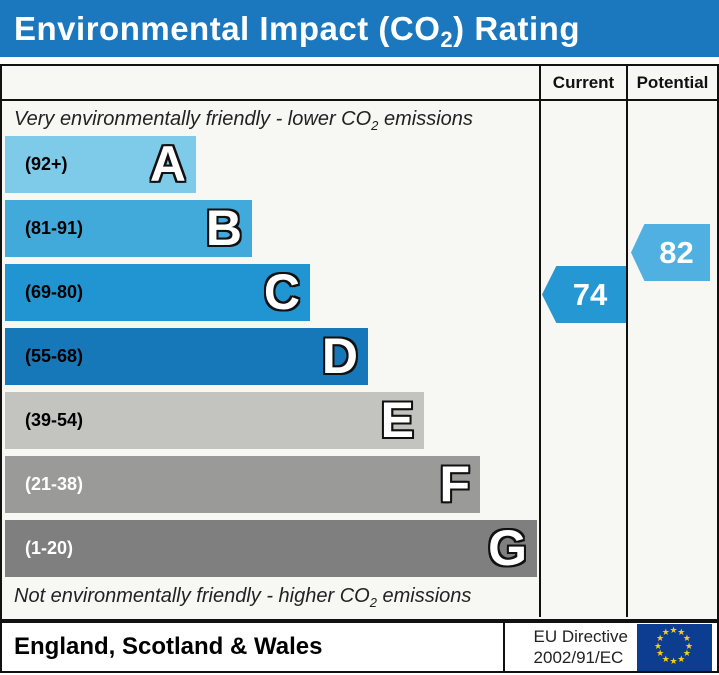 The height and width of the screenshot is (675, 719). What do you see at coordinates (186, 356) in the screenshot?
I see `band-row-d: (55-68) D` at bounding box center [186, 356].